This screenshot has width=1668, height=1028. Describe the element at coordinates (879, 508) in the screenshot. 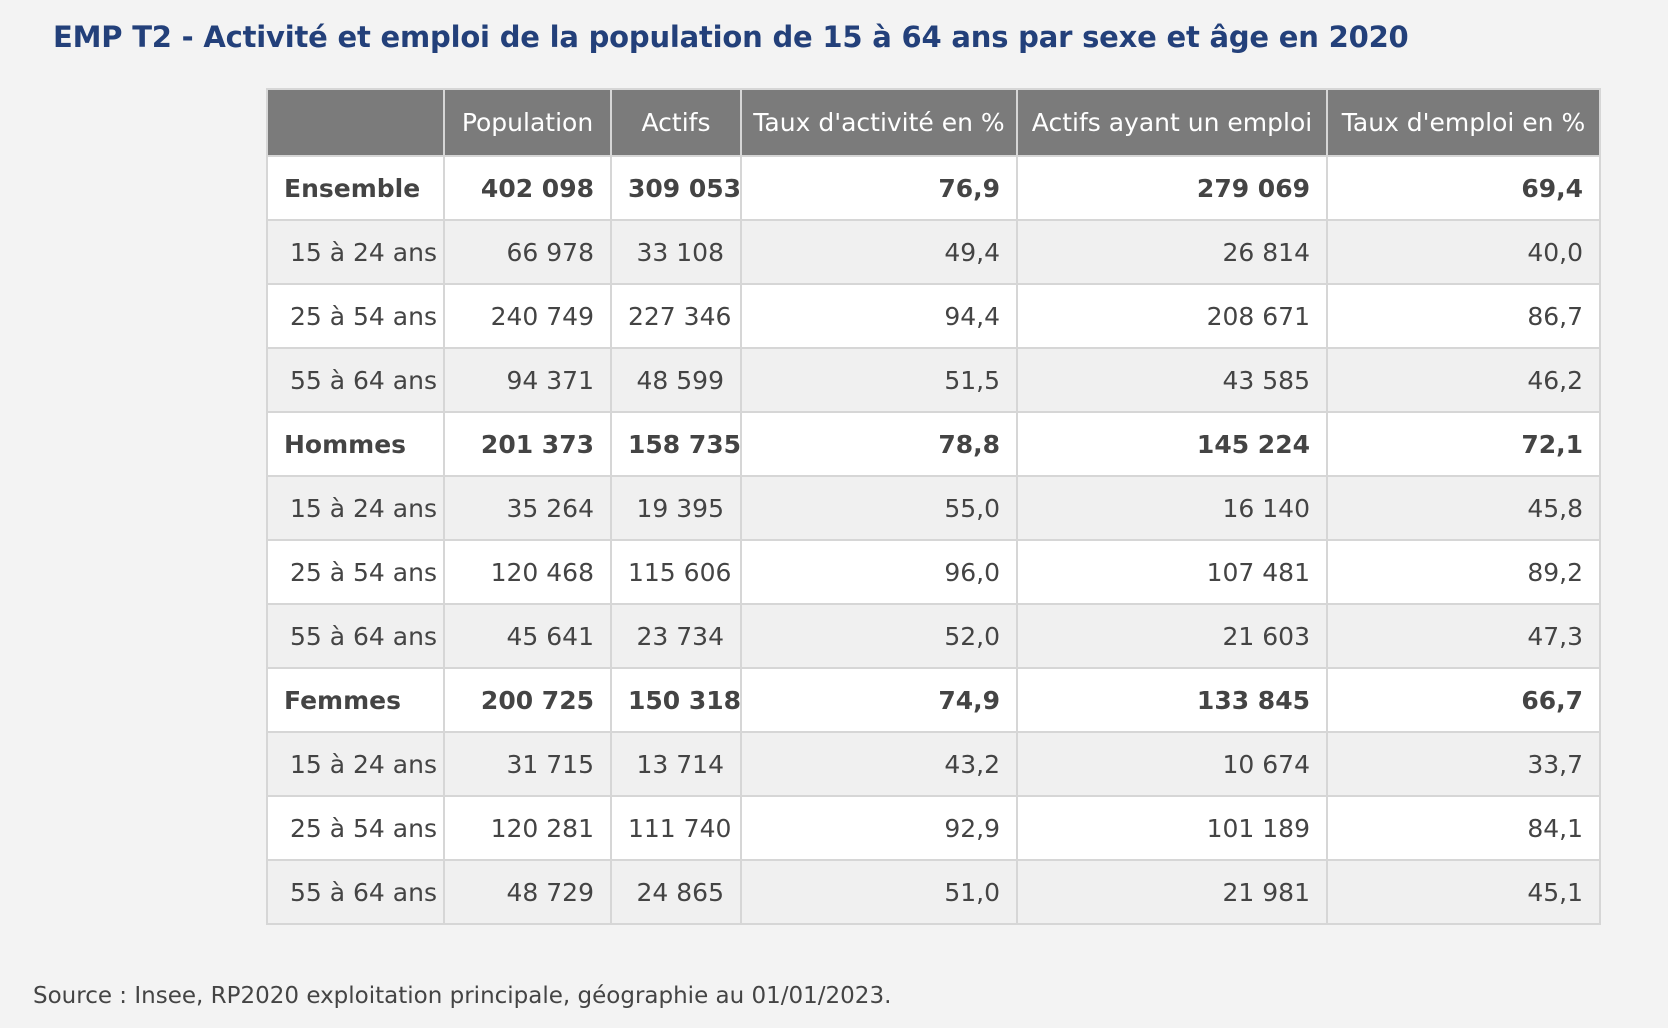

I see `taux-activite-cell: 55,0` at that location.